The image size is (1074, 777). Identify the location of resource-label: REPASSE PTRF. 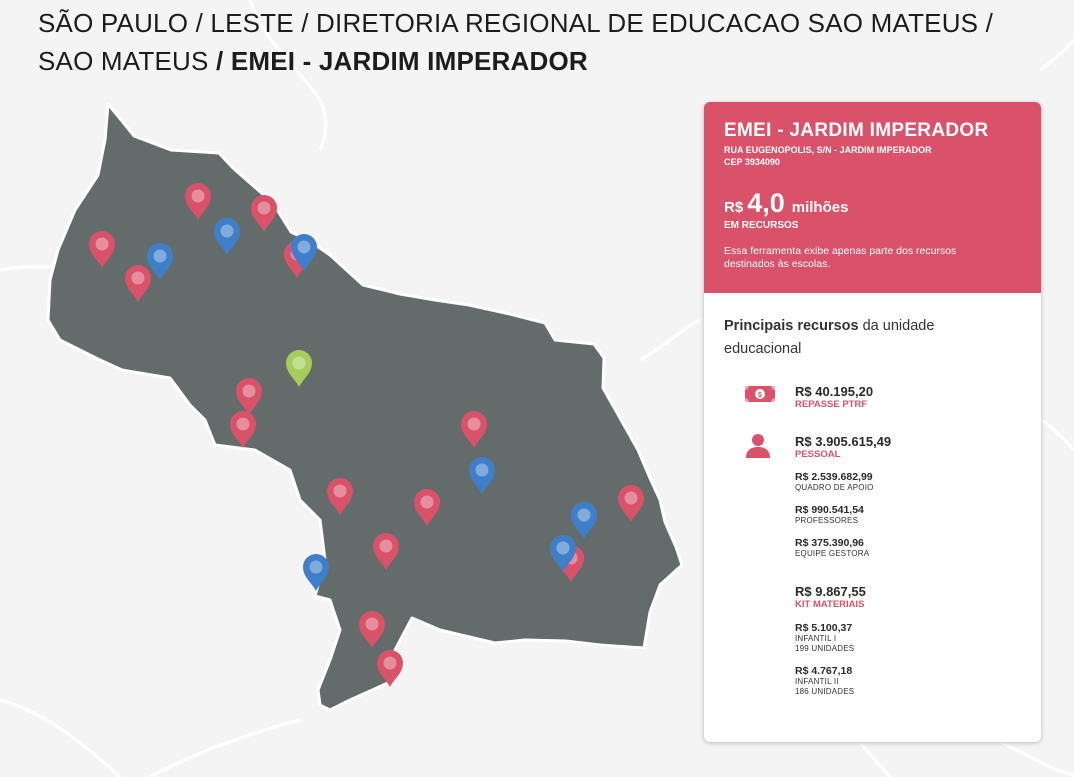
(831, 404).